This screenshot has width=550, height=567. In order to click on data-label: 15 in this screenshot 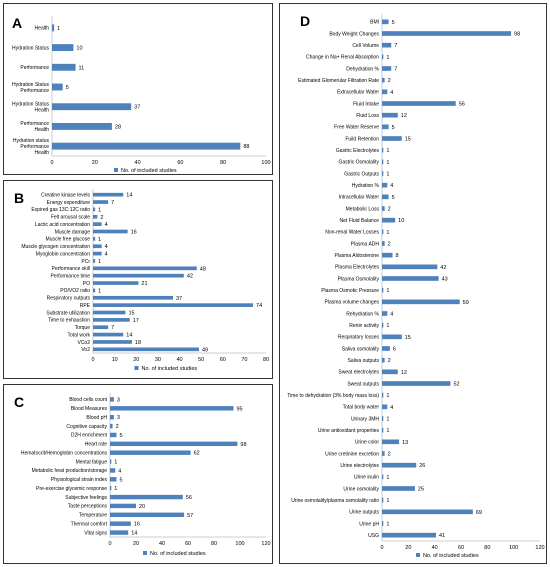, I will do `click(131, 314)`.